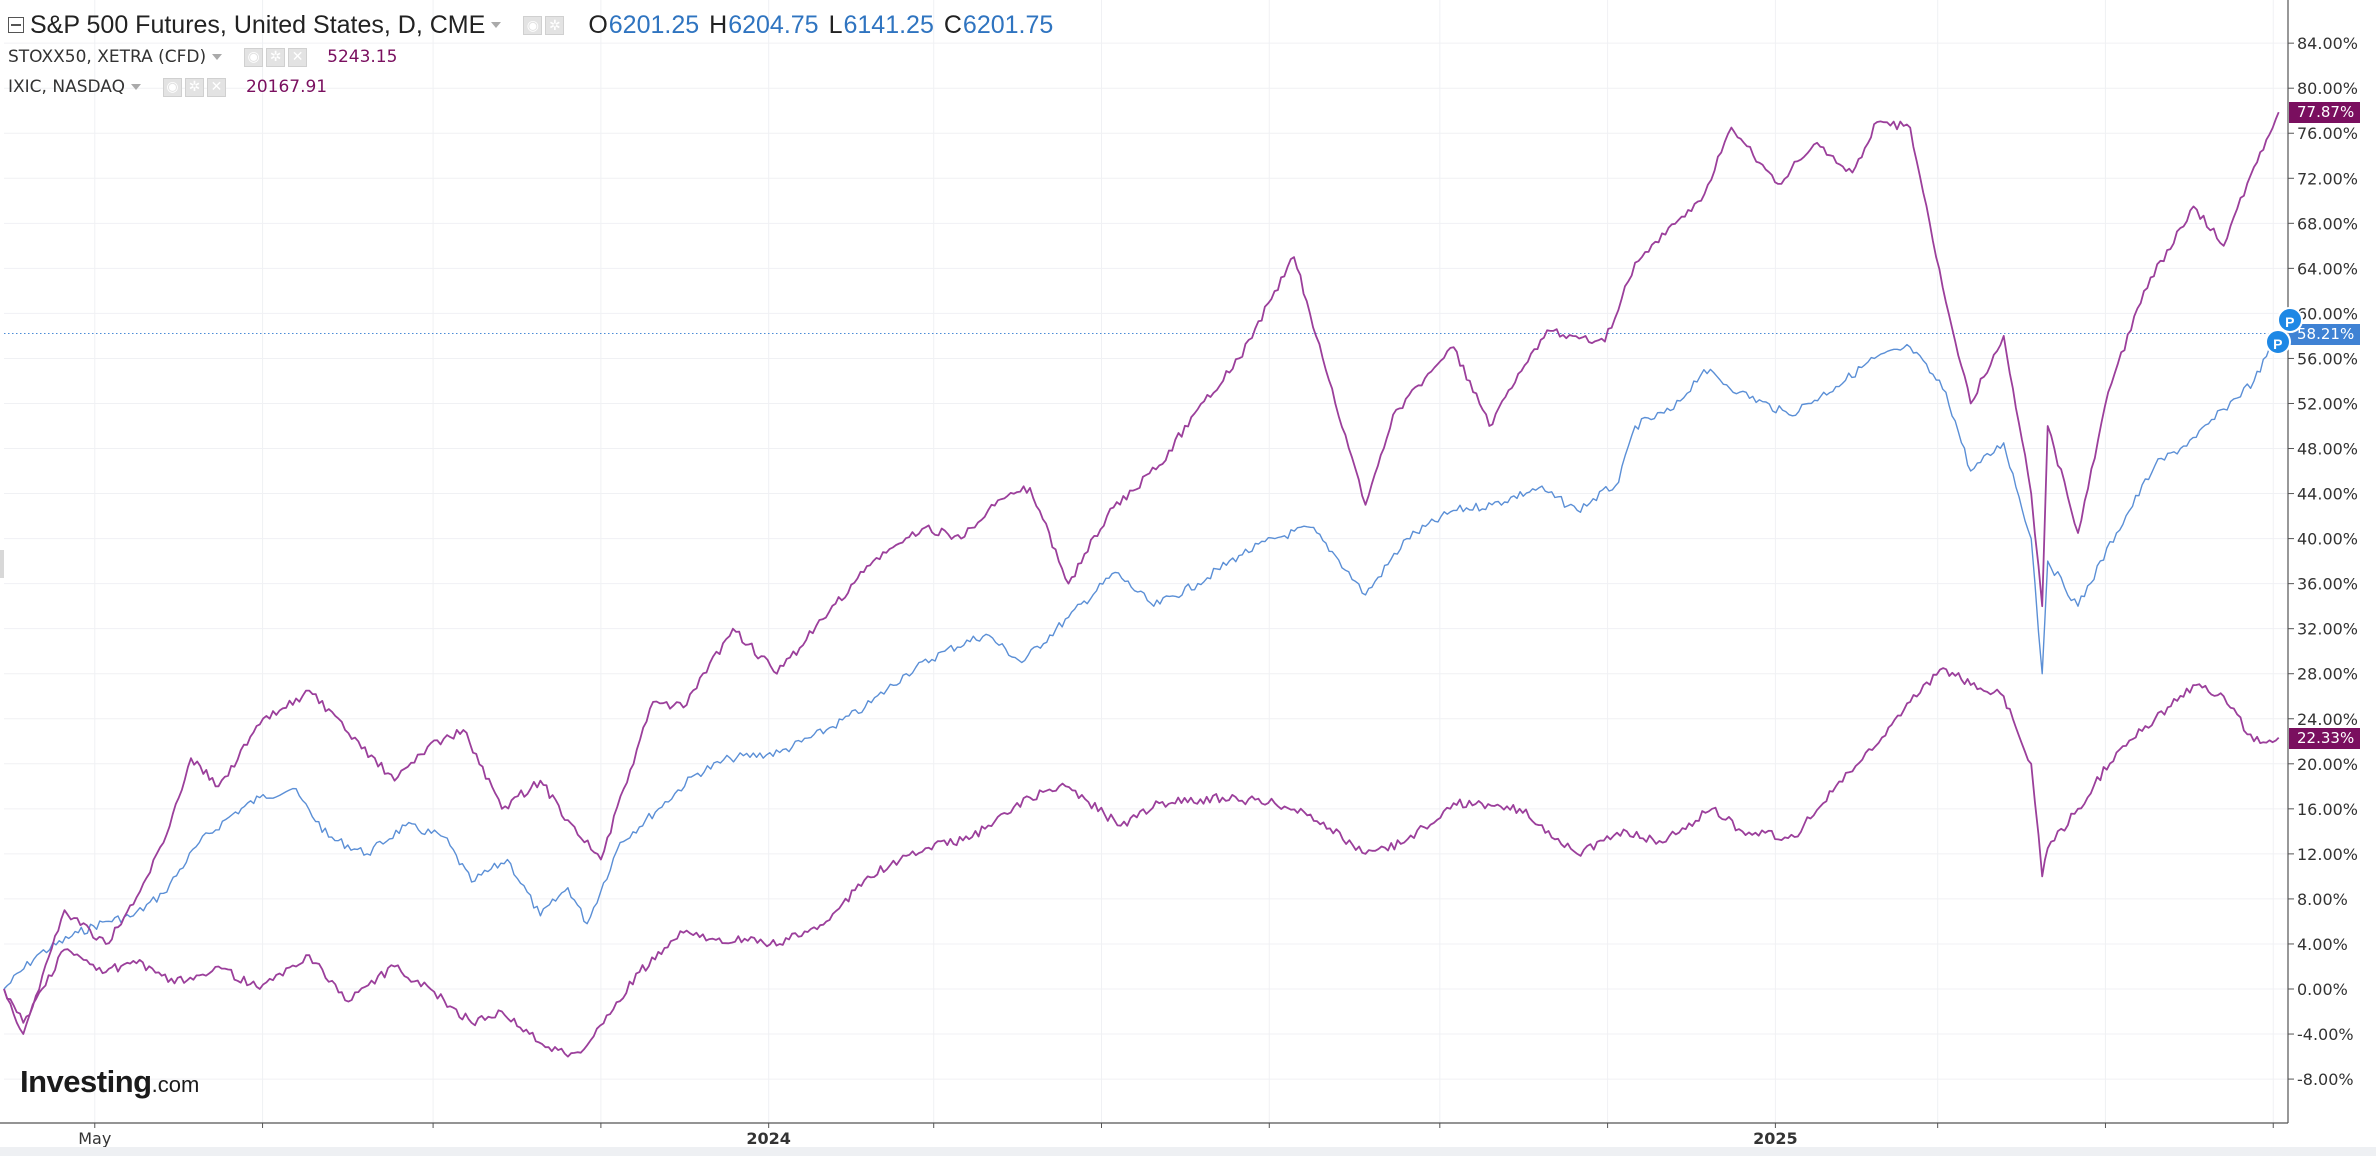  What do you see at coordinates (2327, 809) in the screenshot?
I see `y-tick-label: 16.00%` at bounding box center [2327, 809].